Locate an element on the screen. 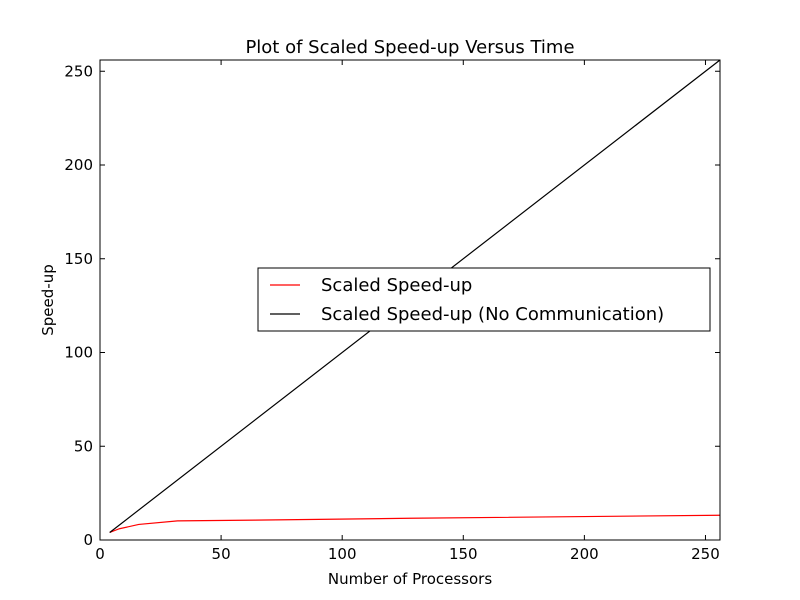 Image resolution: width=800 pixels, height=600 pixels. x-tick-label: 250 is located at coordinates (705, 554).